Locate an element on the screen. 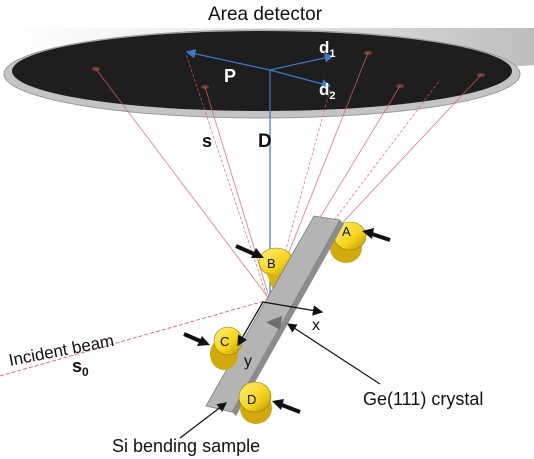  label-support-D: D is located at coordinates (251, 399).